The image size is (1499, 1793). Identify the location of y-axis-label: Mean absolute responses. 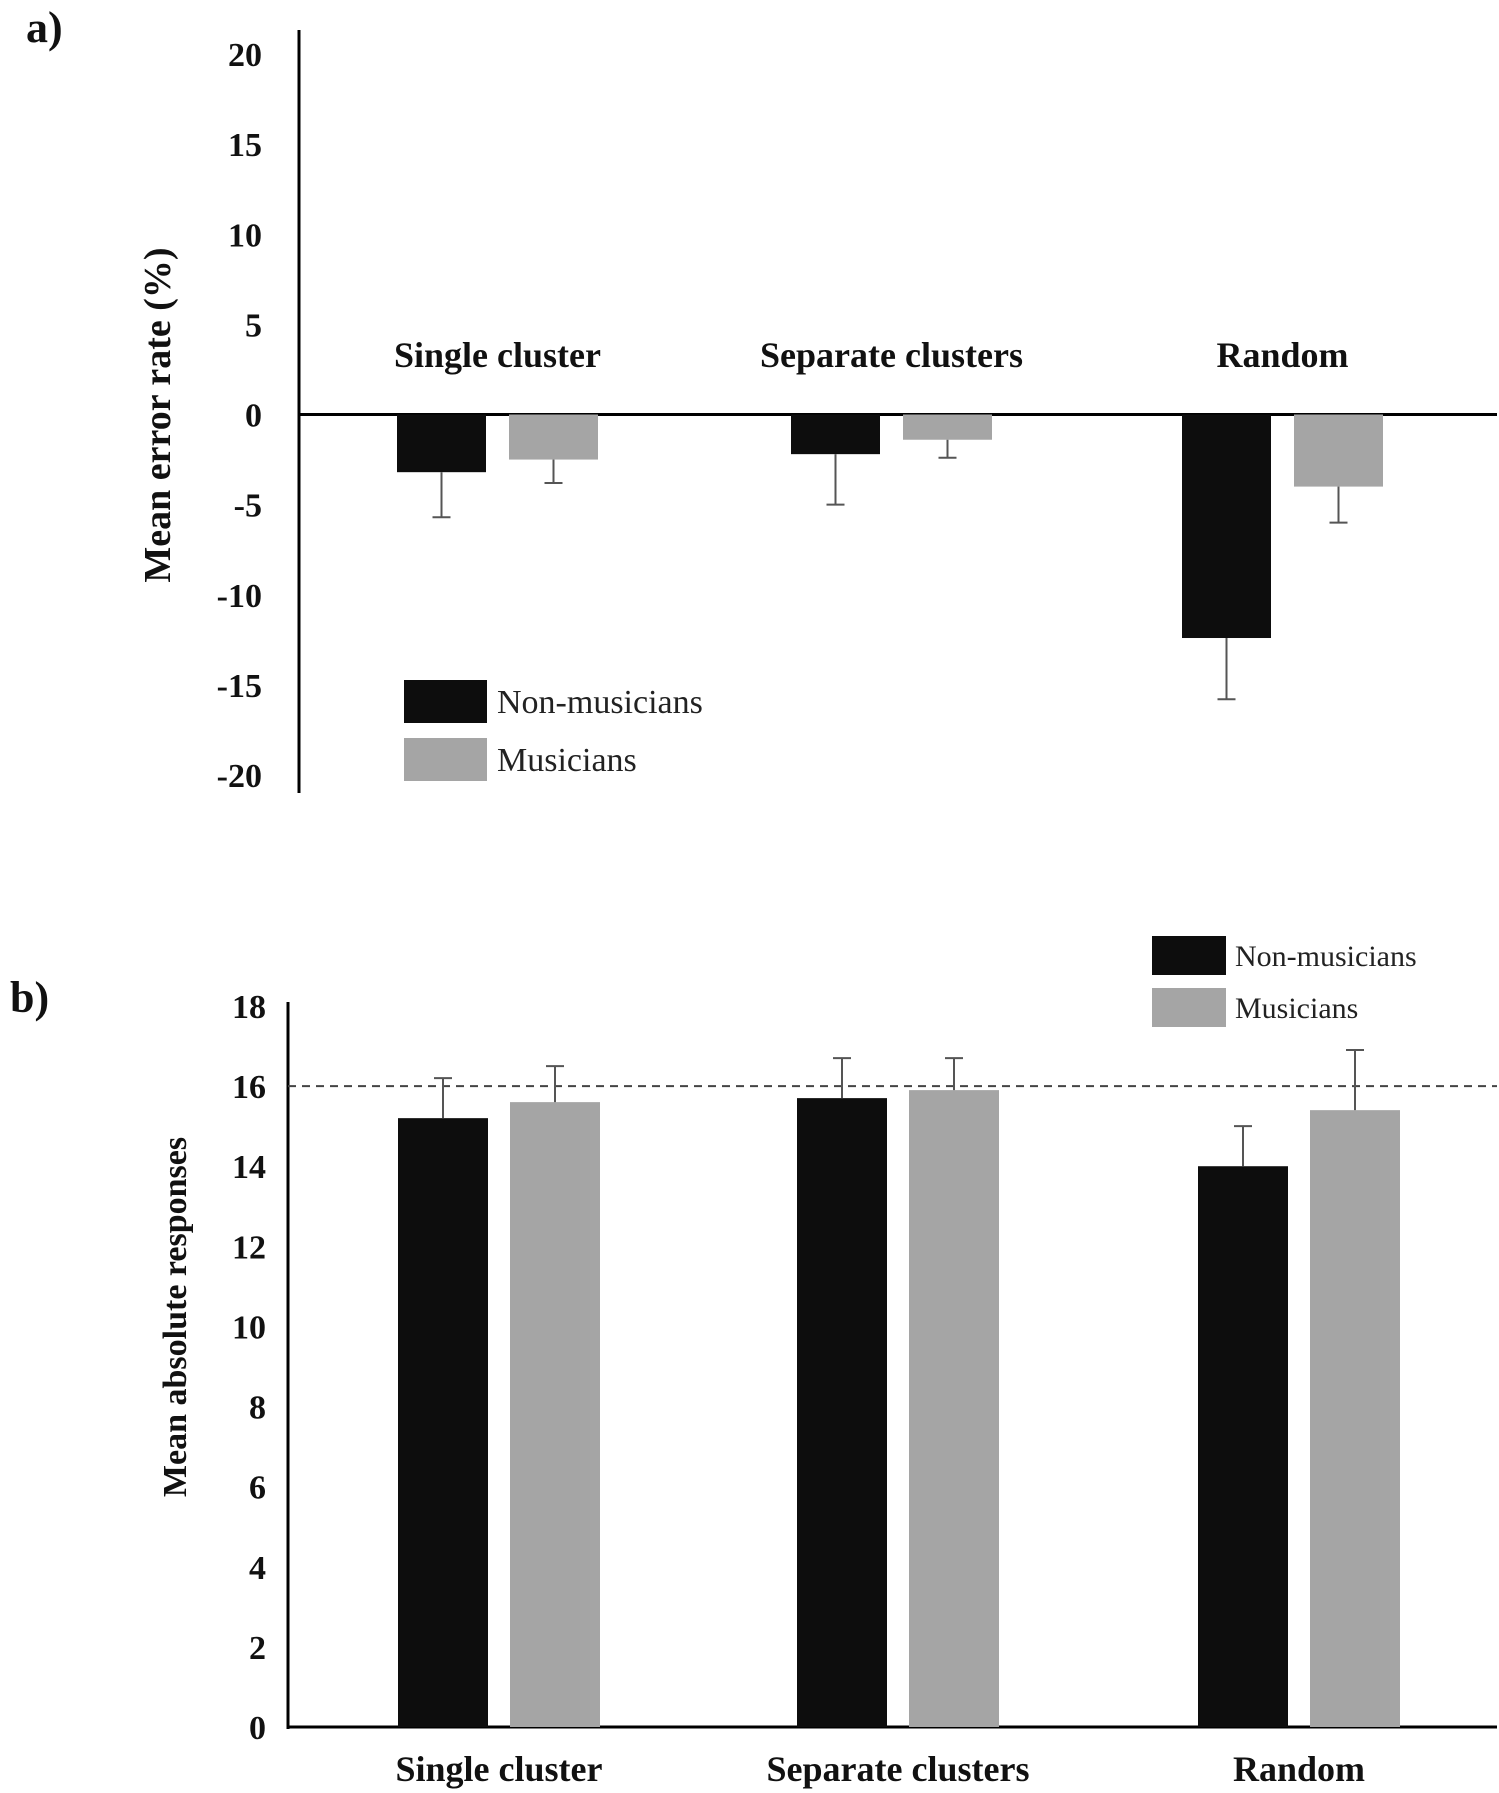
(175, 1317).